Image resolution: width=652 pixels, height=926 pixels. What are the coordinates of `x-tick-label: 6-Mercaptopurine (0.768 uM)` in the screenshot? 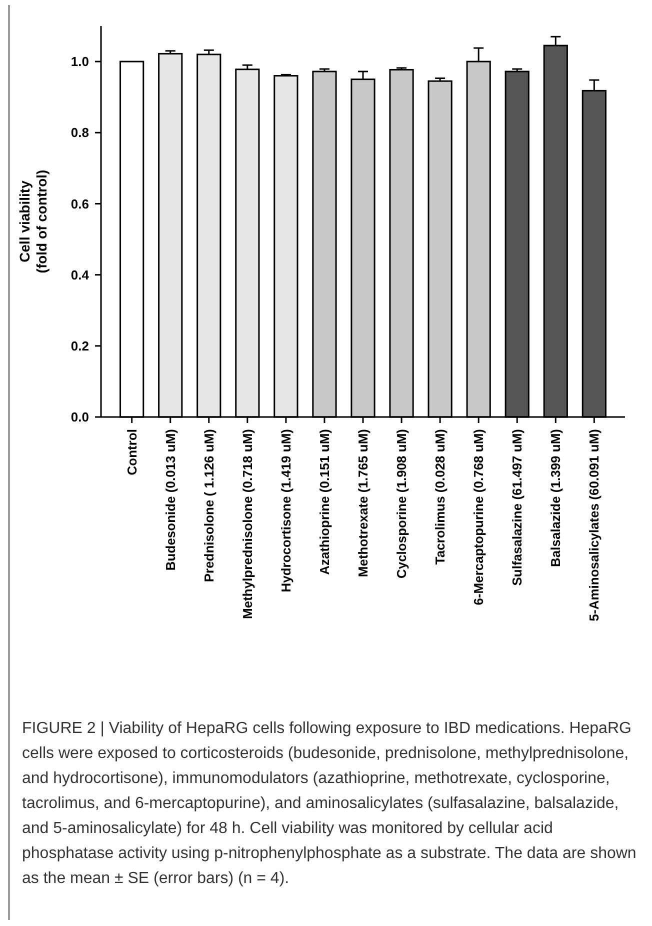 It's located at (478, 517).